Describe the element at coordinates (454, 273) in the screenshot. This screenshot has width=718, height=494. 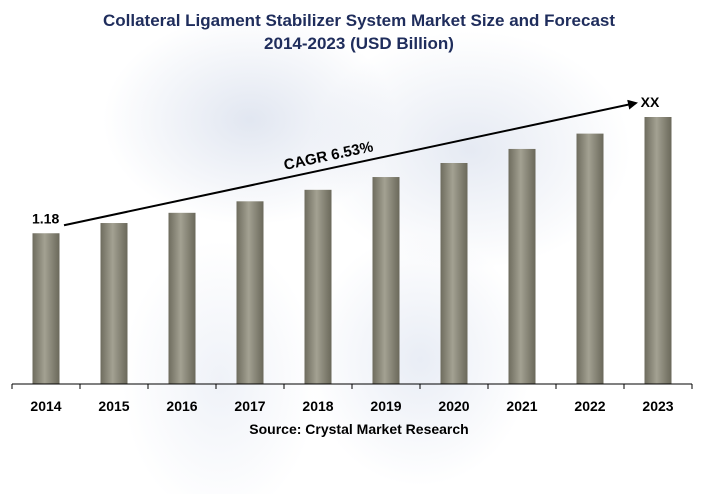
I see `bar-2020` at that location.